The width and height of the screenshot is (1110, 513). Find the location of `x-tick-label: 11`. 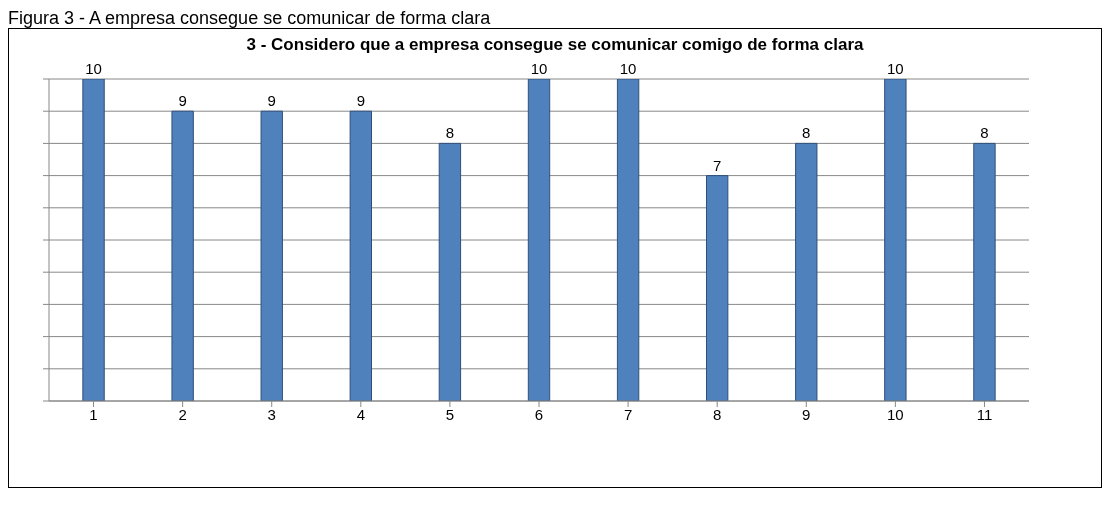

x-tick-label: 11 is located at coordinates (984, 414).